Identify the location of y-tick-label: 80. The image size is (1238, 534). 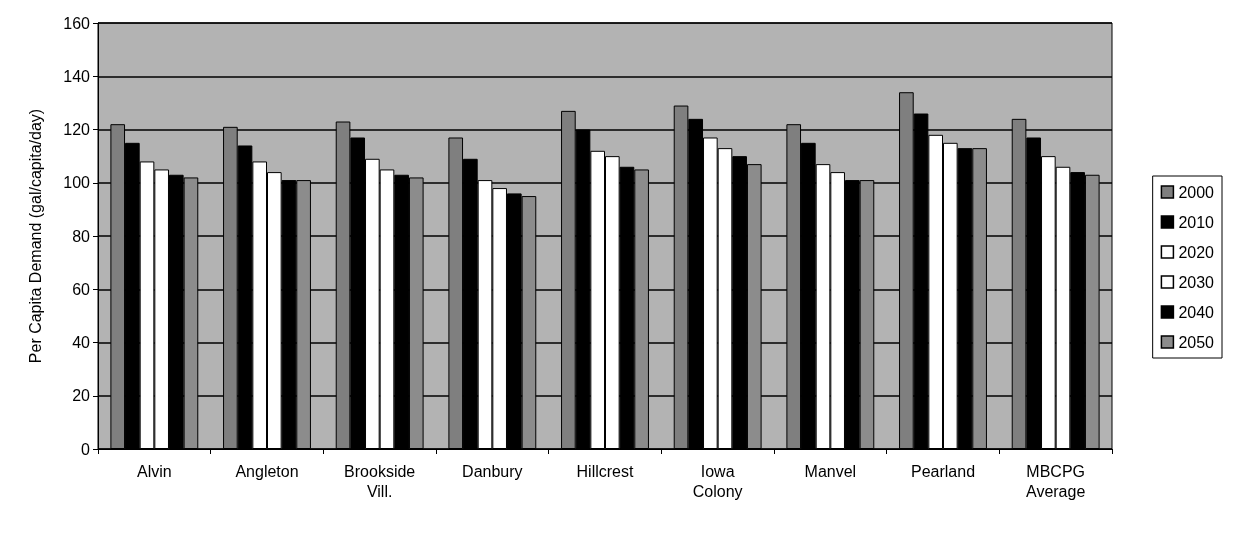
(81, 236).